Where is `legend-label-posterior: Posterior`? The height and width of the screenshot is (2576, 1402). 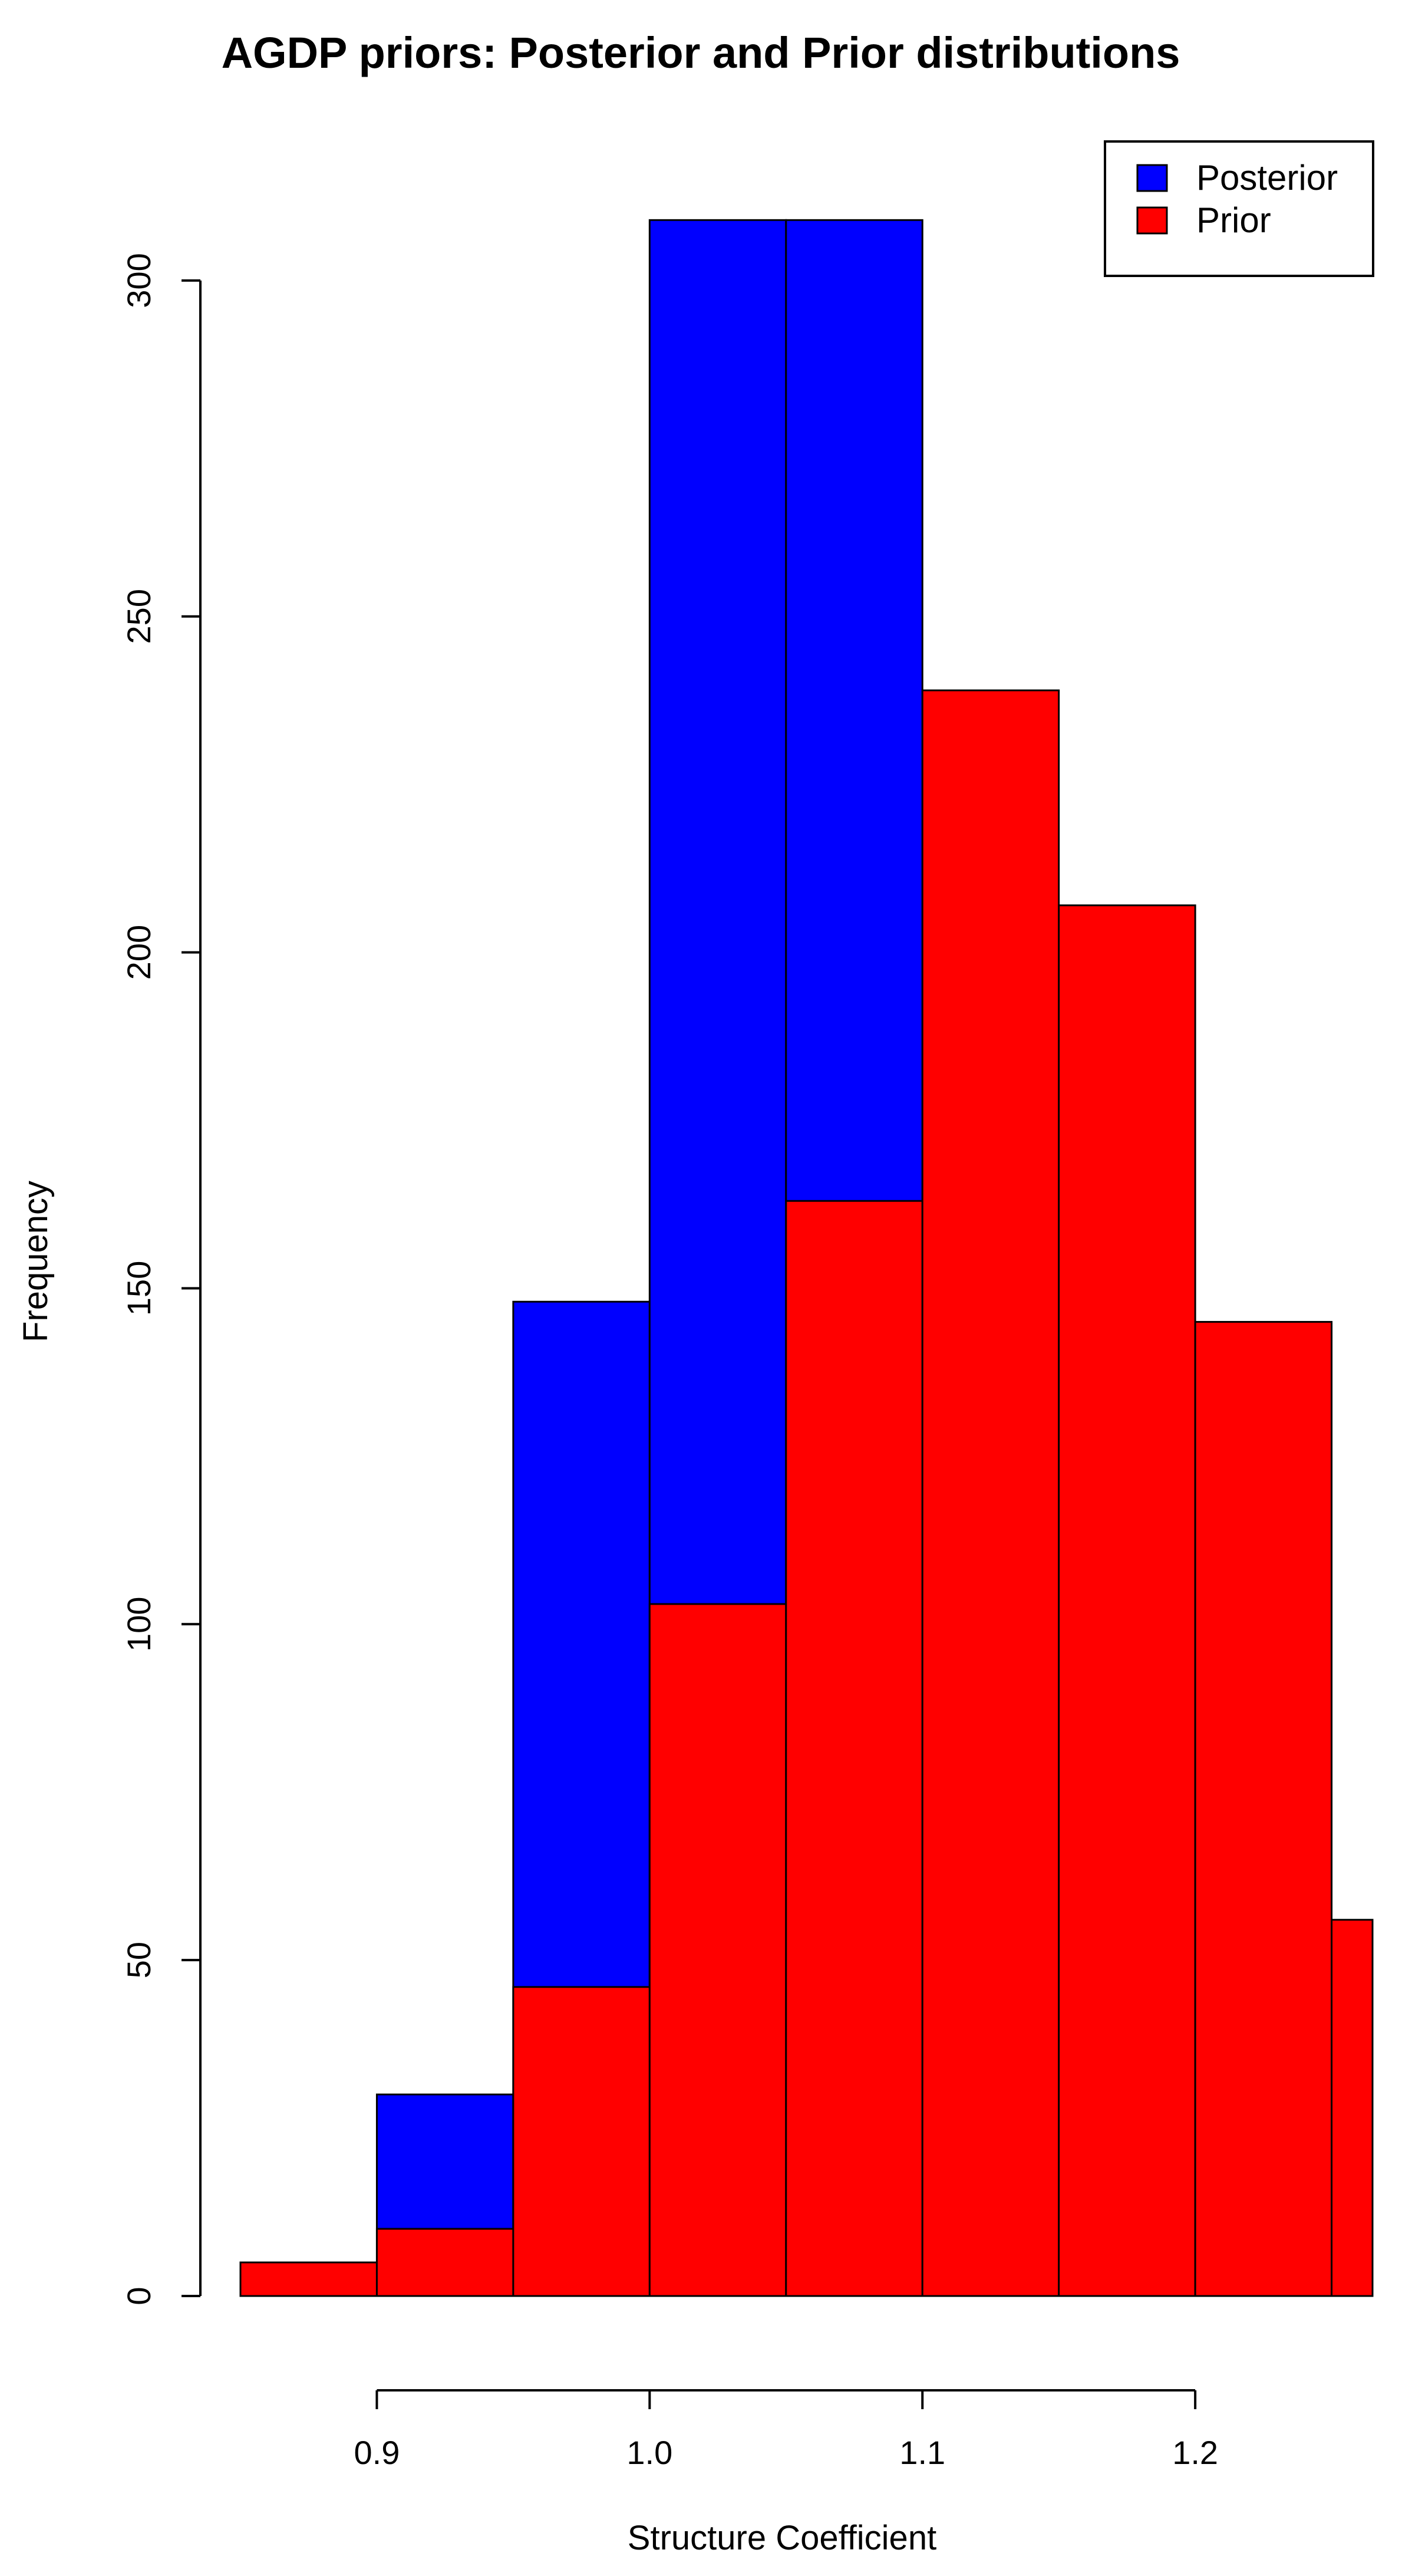
legend-label-posterior: Posterior is located at coordinates (1267, 177).